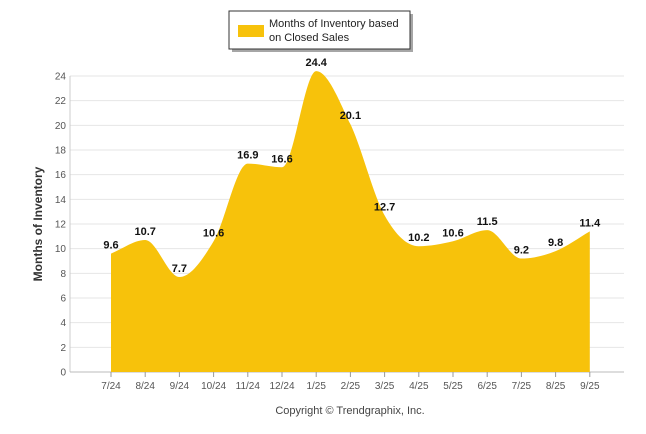  I want to click on x-tick-label: 7/24, so click(111, 386).